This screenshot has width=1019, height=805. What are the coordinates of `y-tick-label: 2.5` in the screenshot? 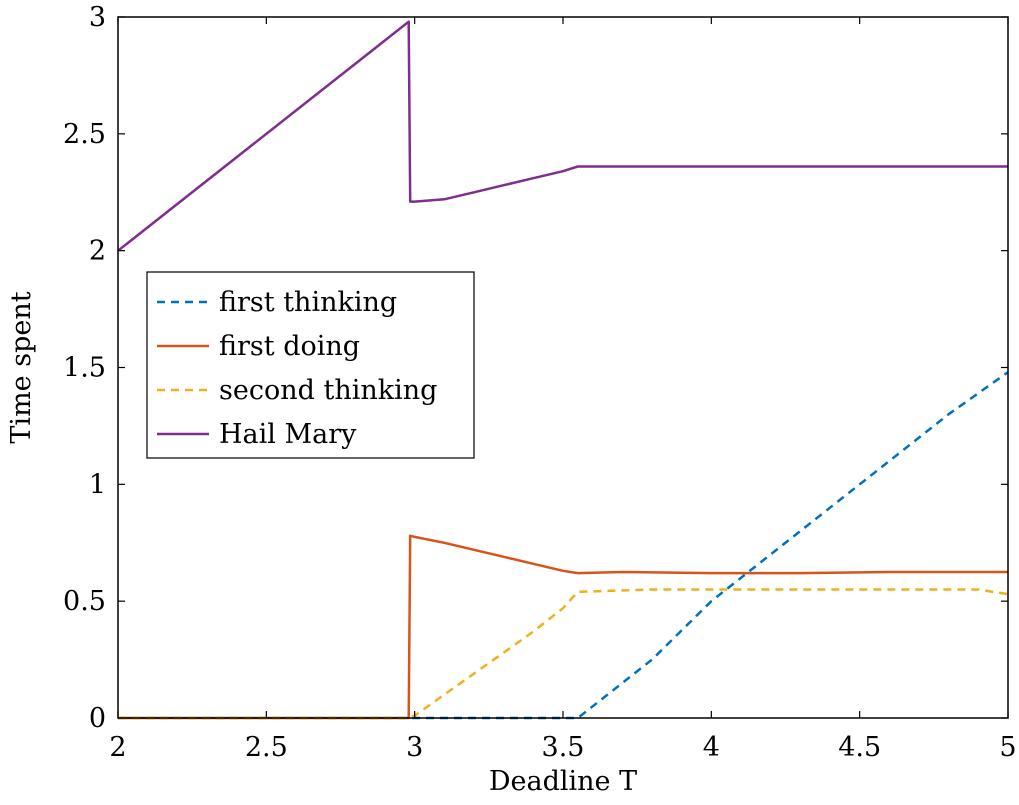 It's located at (84, 134).